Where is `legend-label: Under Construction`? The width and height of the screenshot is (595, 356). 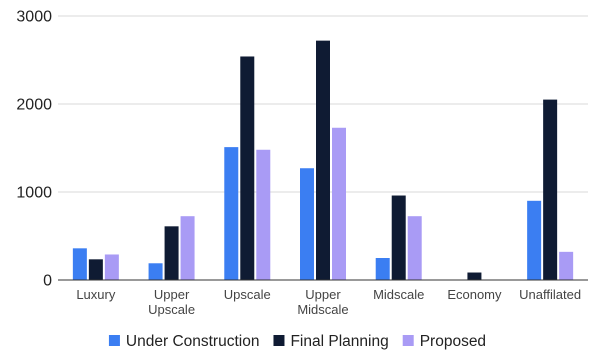
legend-label: Under Construction is located at coordinates (193, 341).